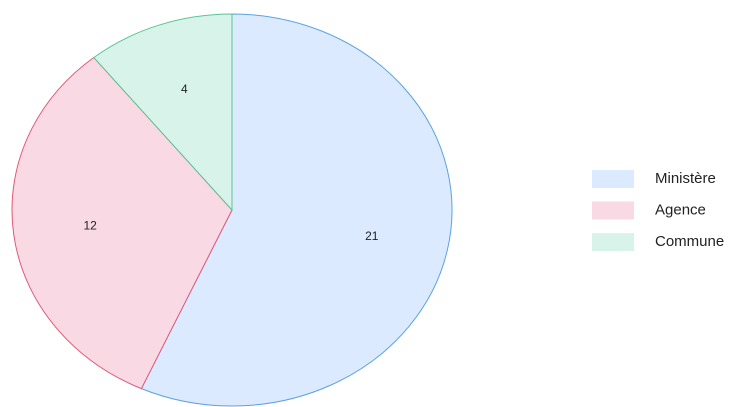 The height and width of the screenshot is (407, 748). What do you see at coordinates (372, 236) in the screenshot?
I see `data-label: 21` at bounding box center [372, 236].